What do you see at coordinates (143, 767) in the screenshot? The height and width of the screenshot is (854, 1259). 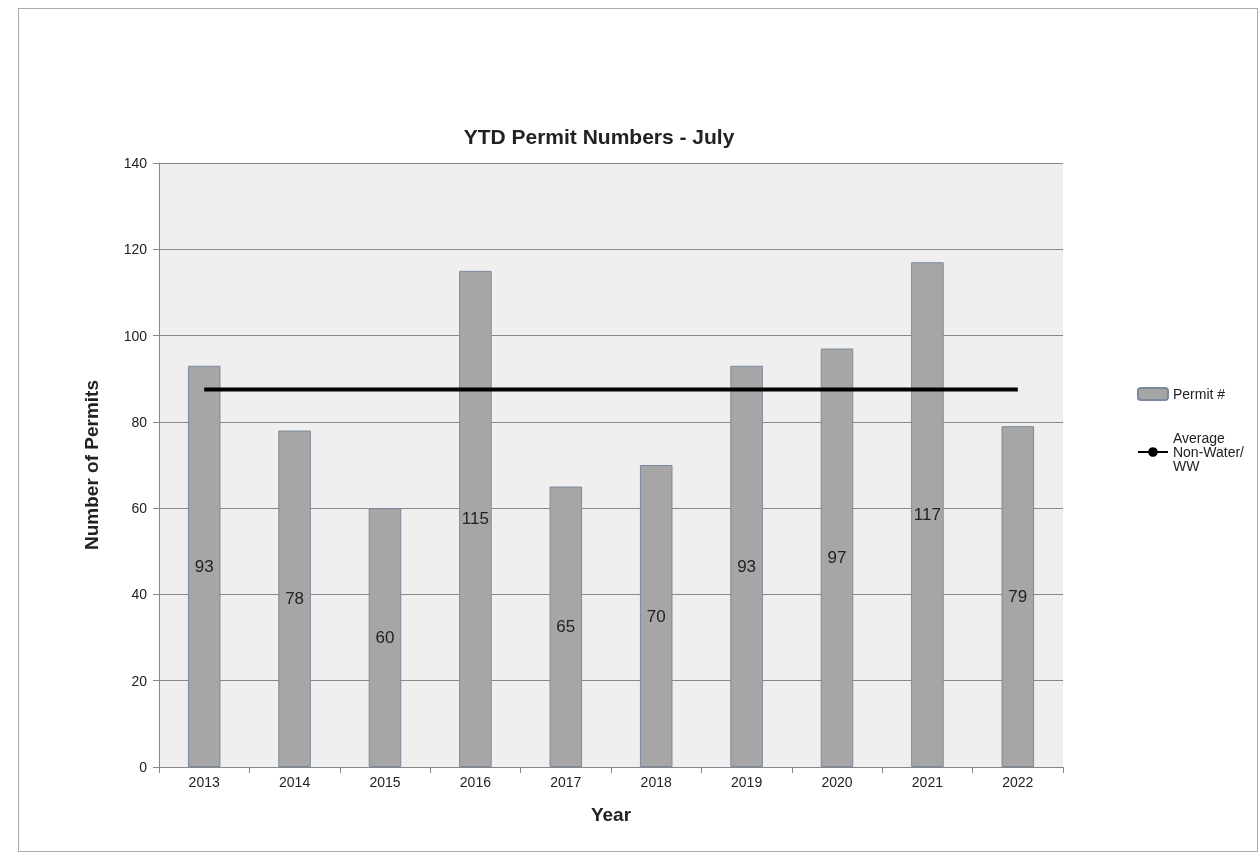 I see `y-tick-label: 0` at bounding box center [143, 767].